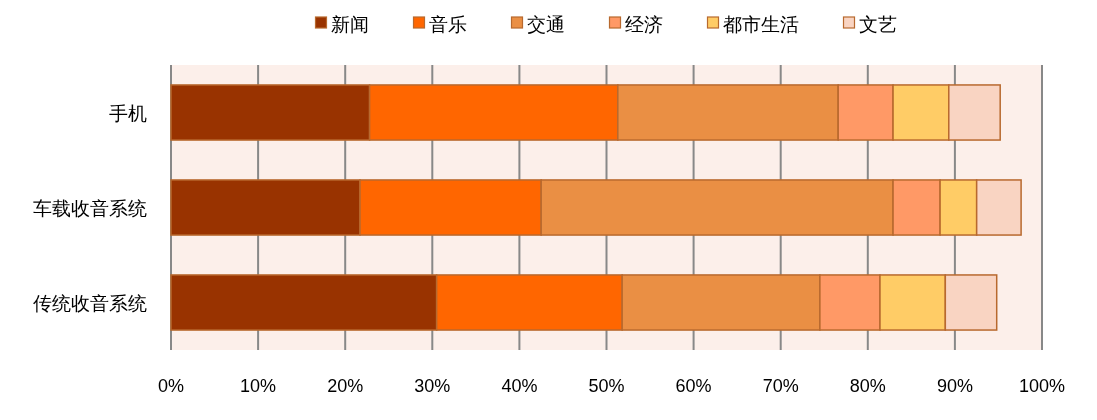  I want to click on legend-label: 都市生活, so click(760, 24).